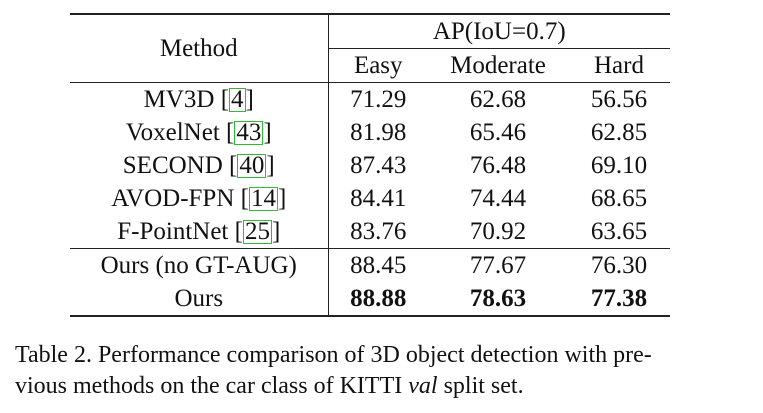  I want to click on method-cell: SECOND [40], so click(199, 165).